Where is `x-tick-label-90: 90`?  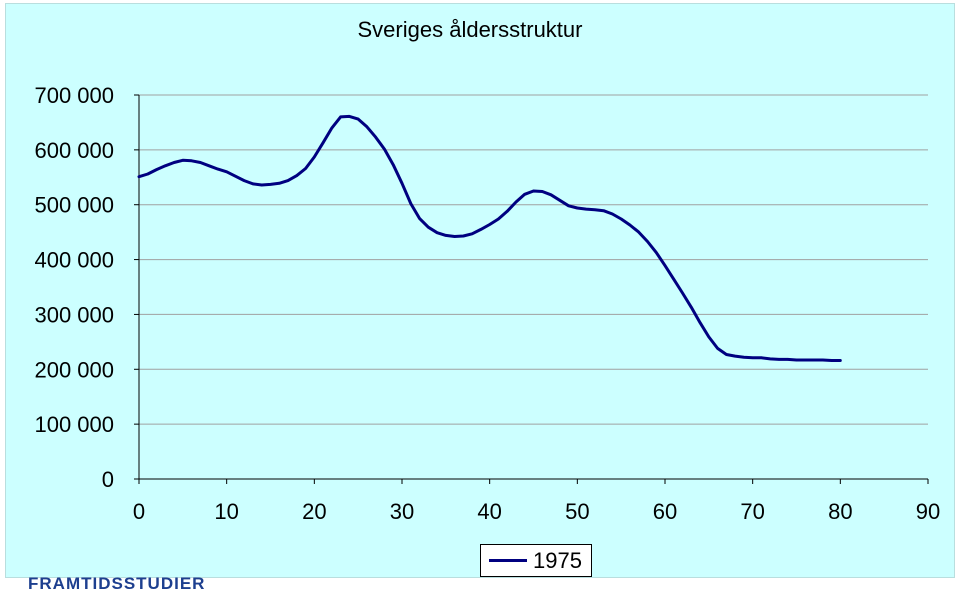
x-tick-label-90: 90 is located at coordinates (928, 511).